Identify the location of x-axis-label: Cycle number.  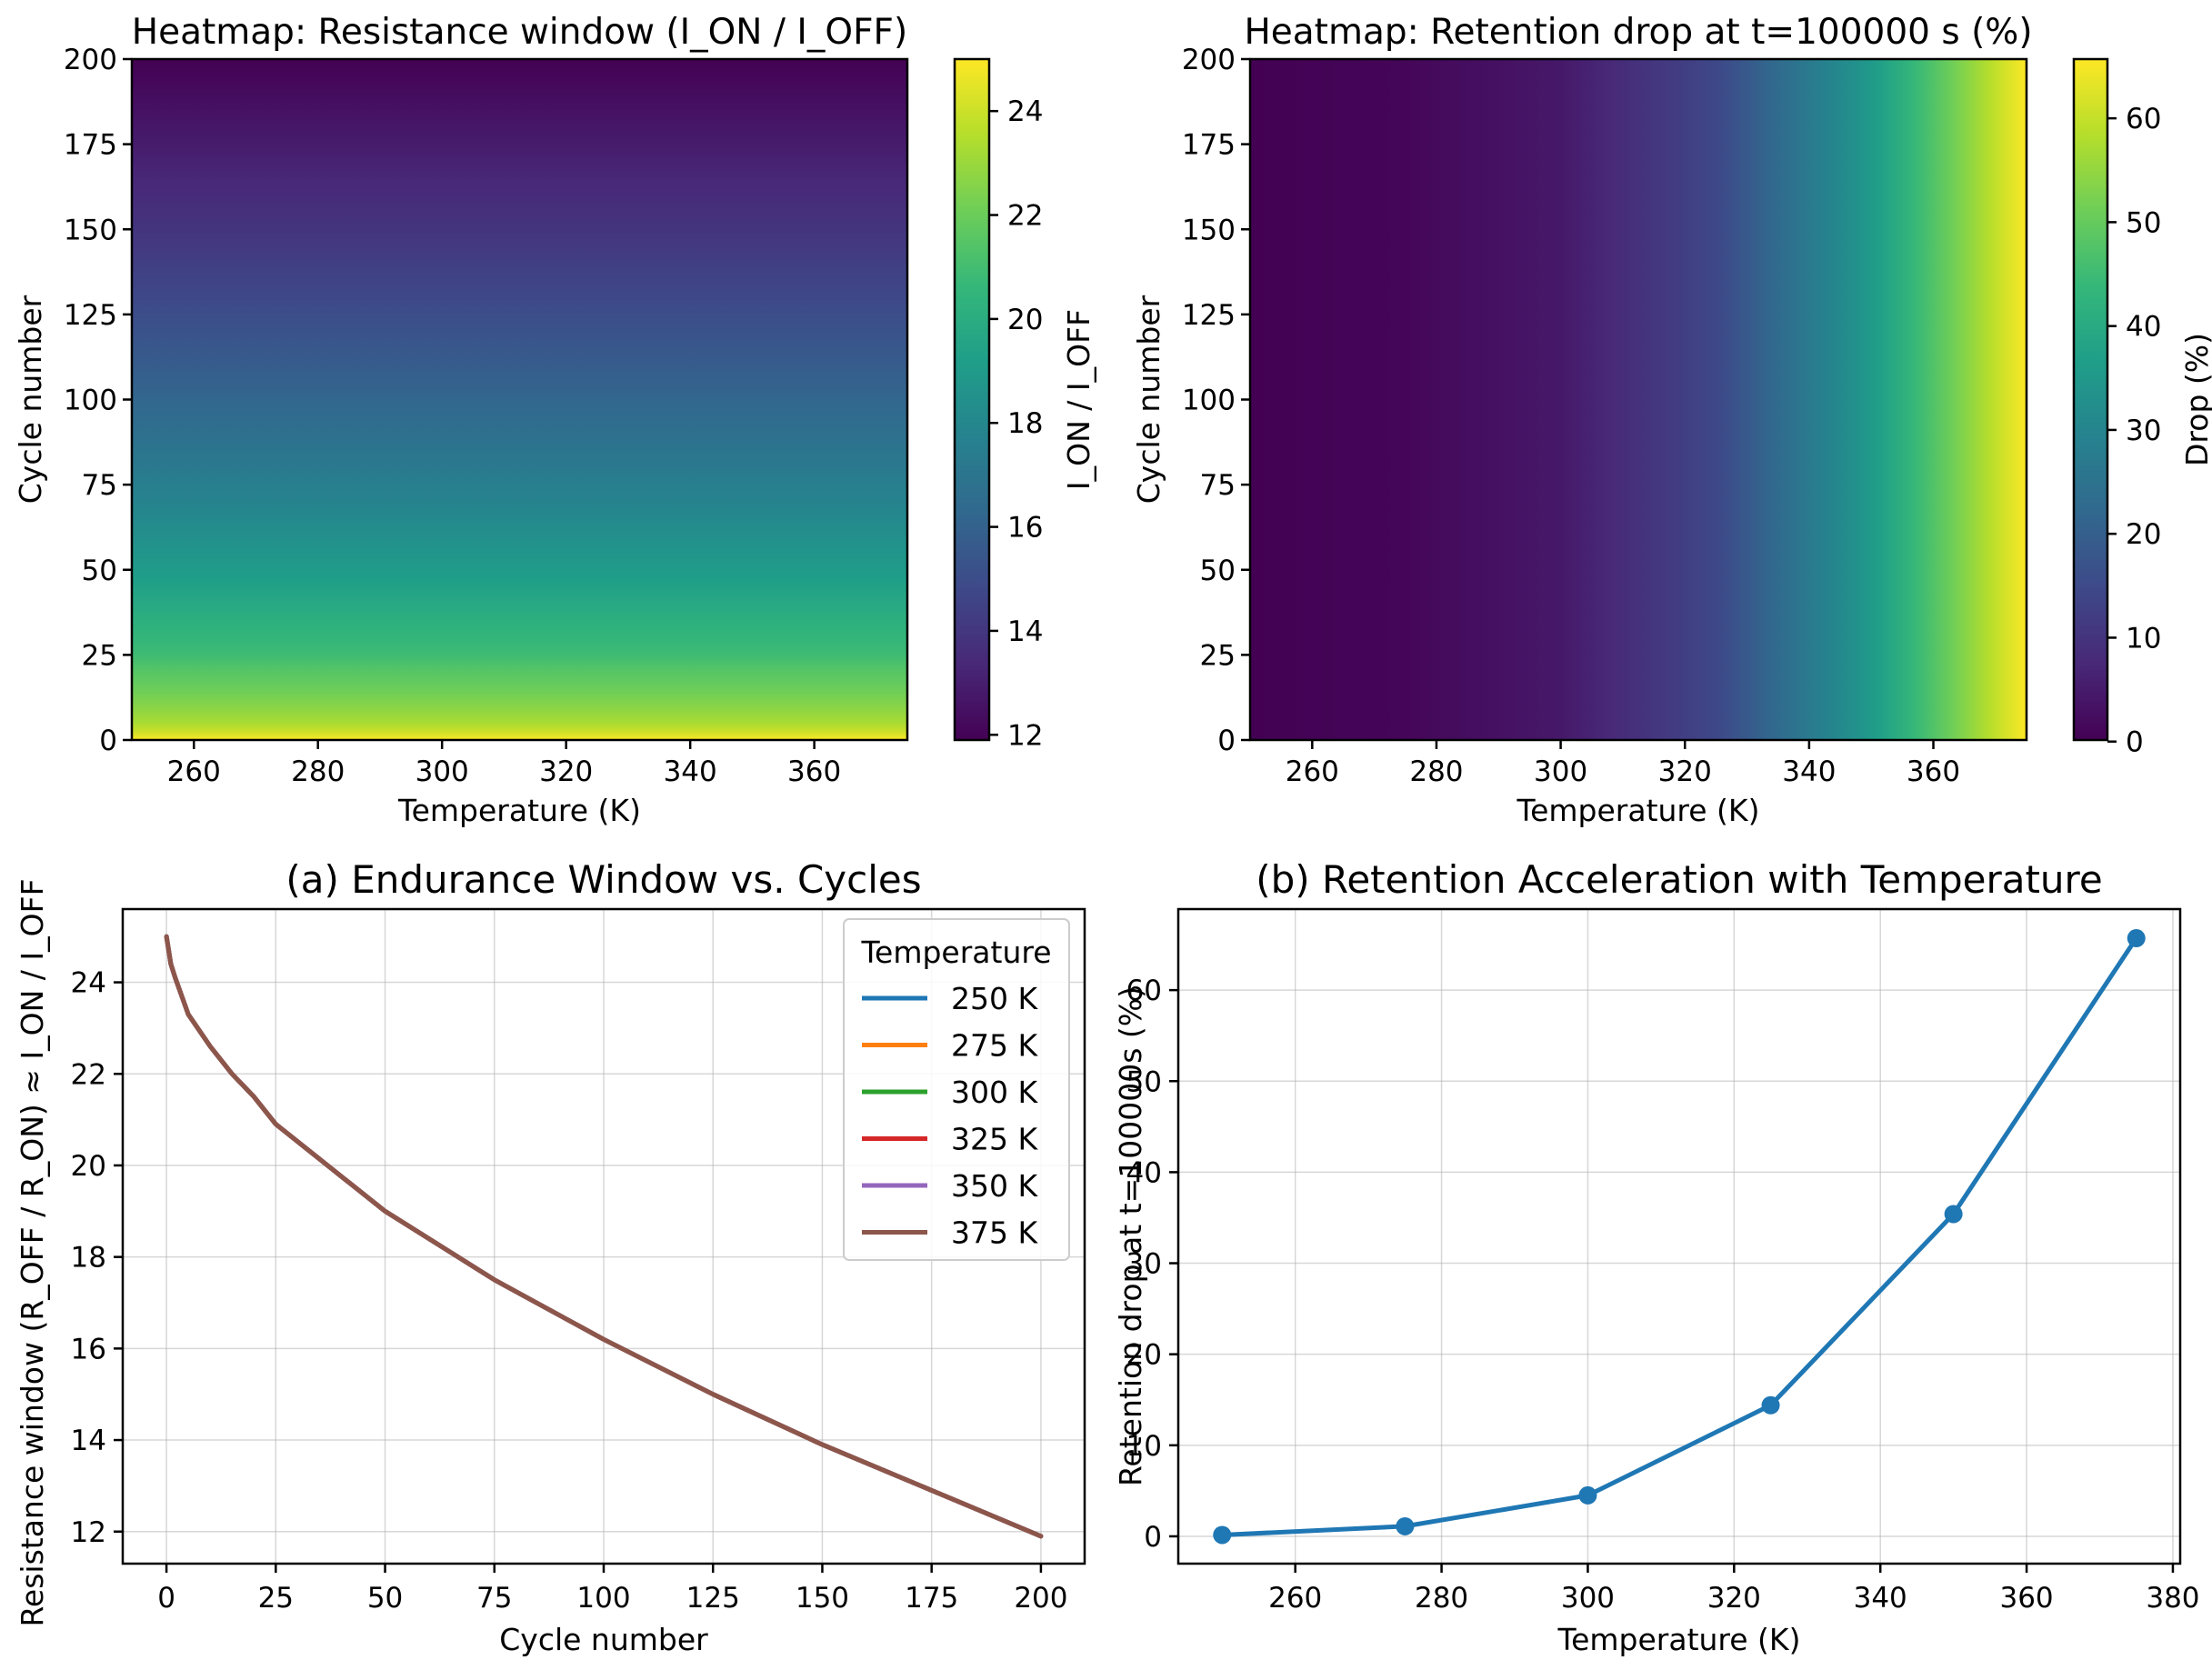
(603, 1639).